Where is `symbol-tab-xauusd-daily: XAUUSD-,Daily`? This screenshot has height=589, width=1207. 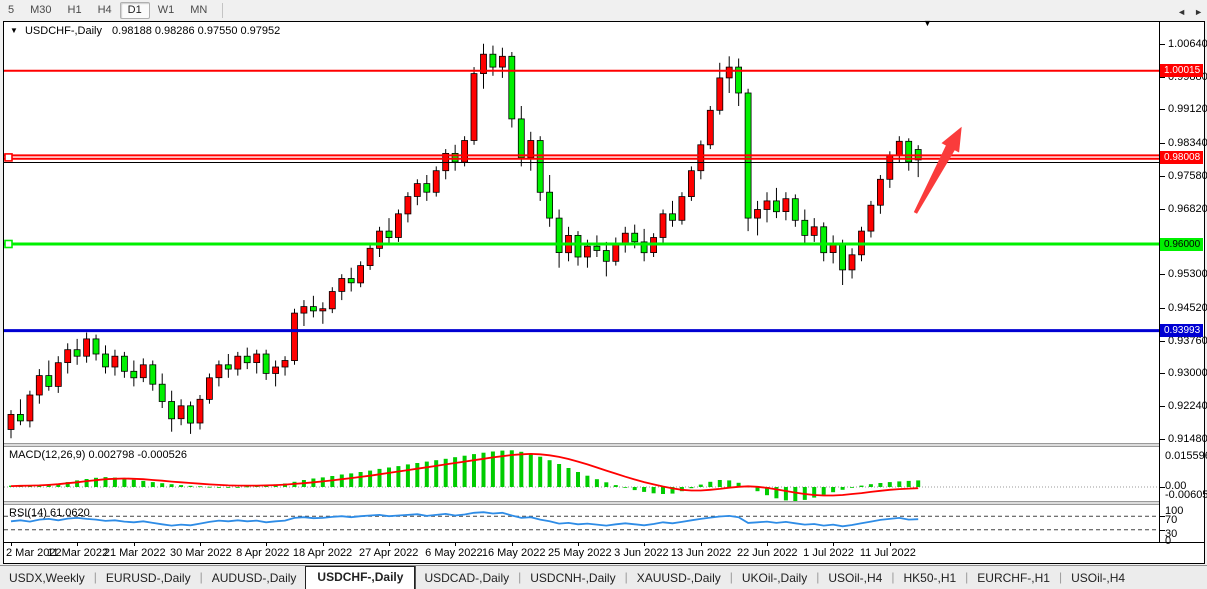 symbol-tab-xauusd-daily: XAUUSD-,Daily is located at coordinates (678, 578).